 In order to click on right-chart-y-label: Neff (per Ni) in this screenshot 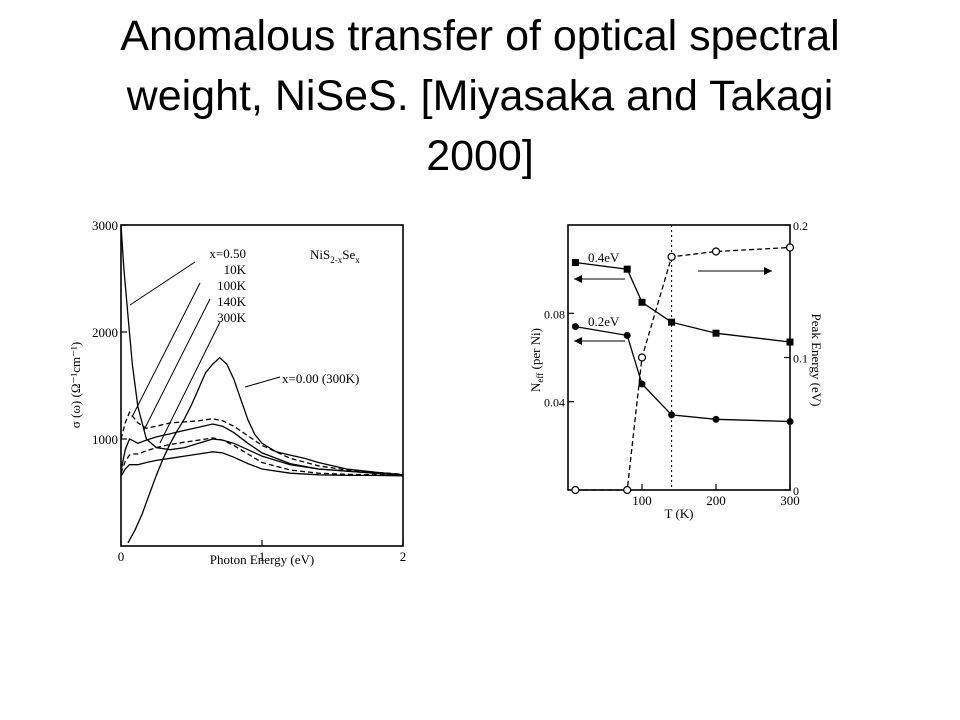, I will do `click(537, 360)`.